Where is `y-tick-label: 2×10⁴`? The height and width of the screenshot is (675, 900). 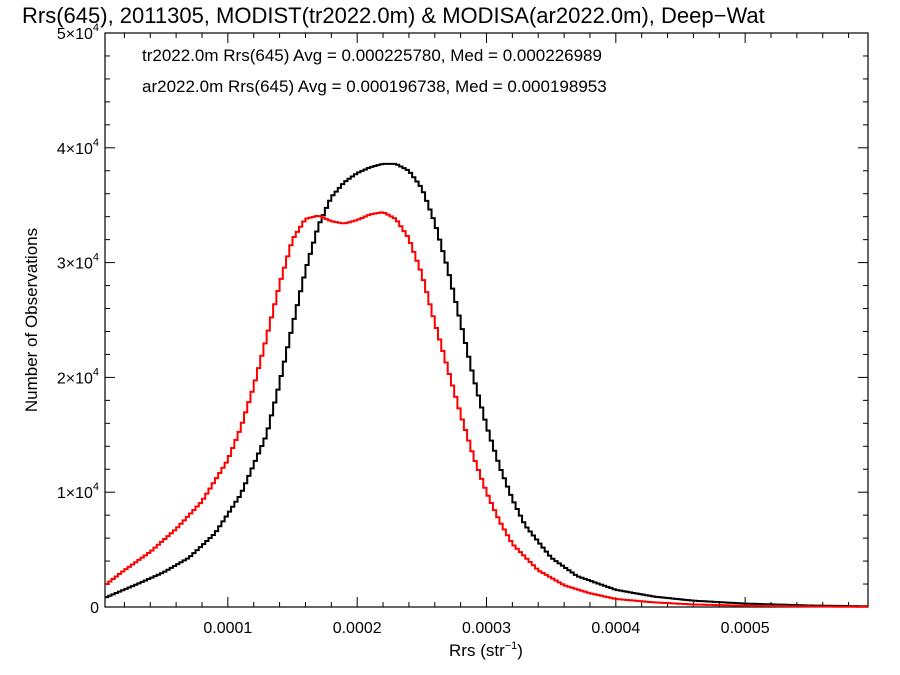 y-tick-label: 2×10⁴ is located at coordinates (78, 376).